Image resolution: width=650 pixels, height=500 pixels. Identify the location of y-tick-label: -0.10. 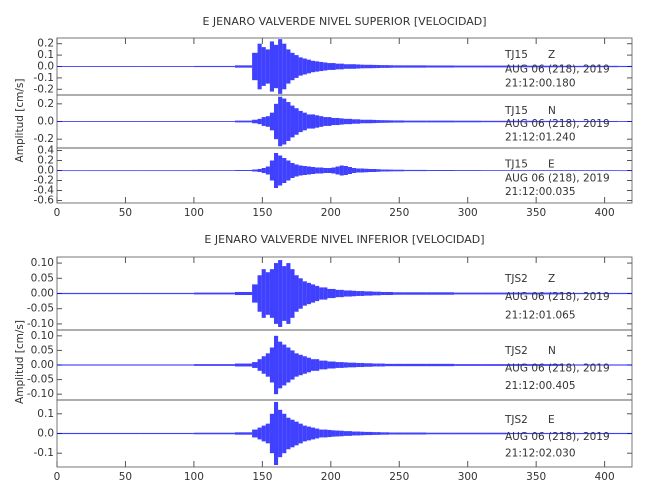
(40, 324).